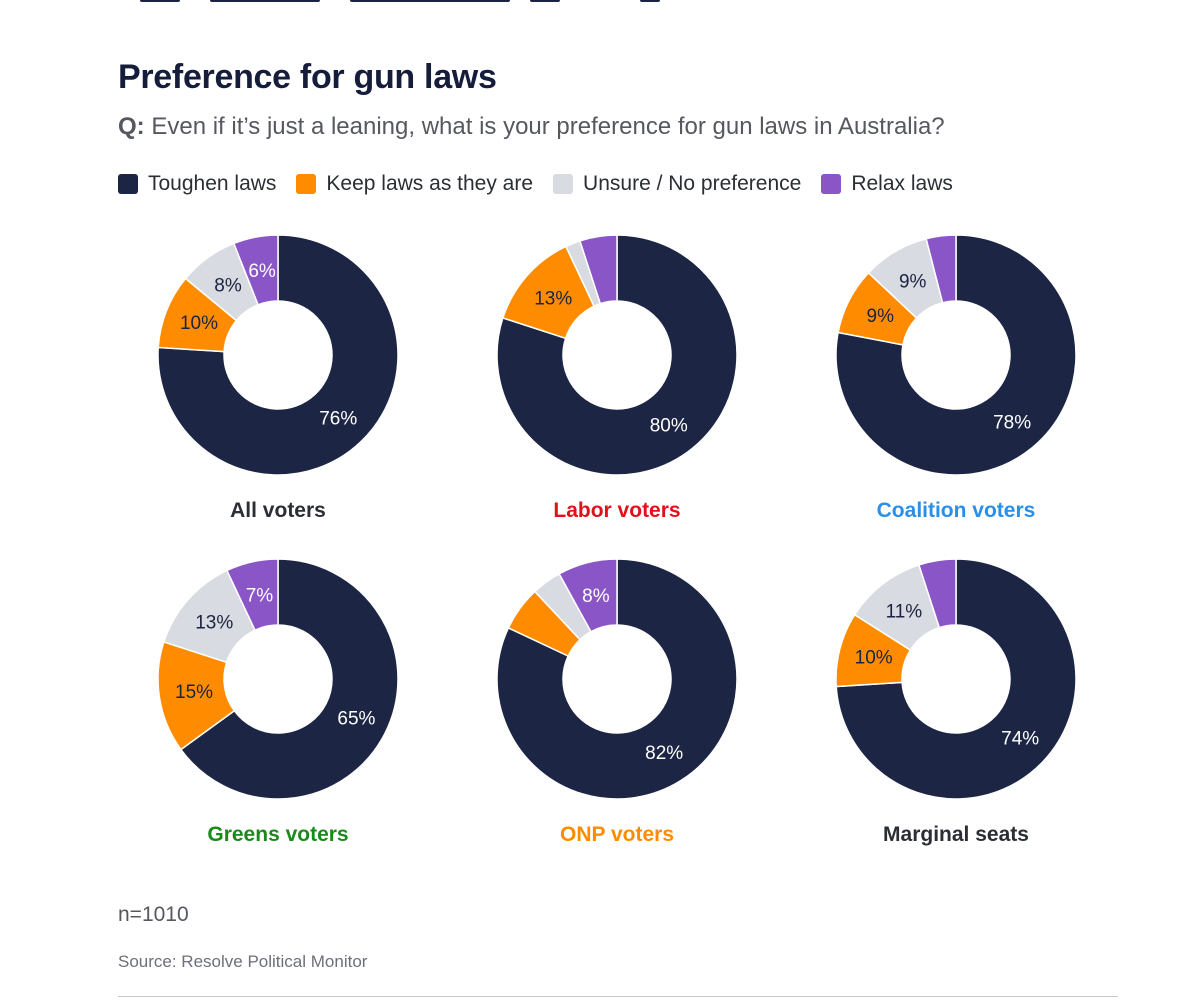  What do you see at coordinates (228, 286) in the screenshot?
I see `data-label-unsure: 8%` at bounding box center [228, 286].